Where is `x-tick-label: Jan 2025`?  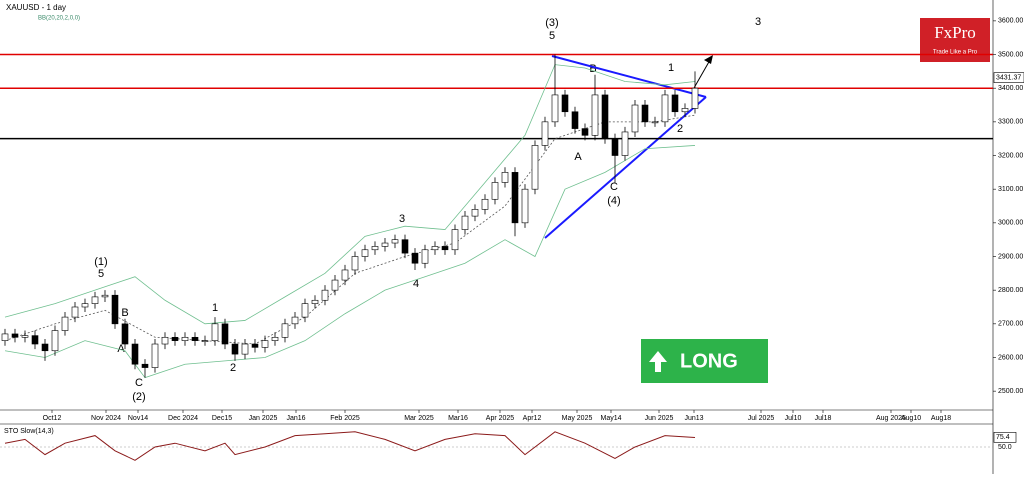 x-tick-label: Jan 2025 is located at coordinates (263, 418).